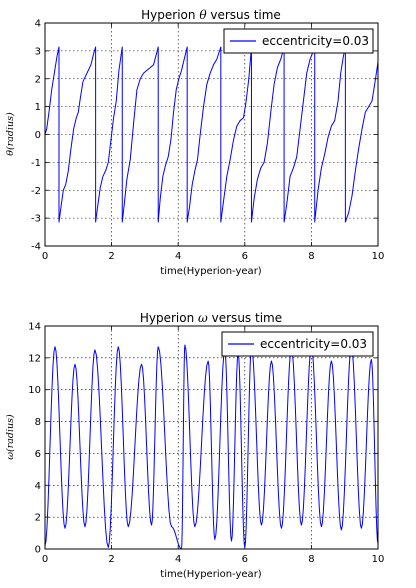 The image size is (416, 588). I want to click on omega-xtick-label-1: 2, so click(111, 559).